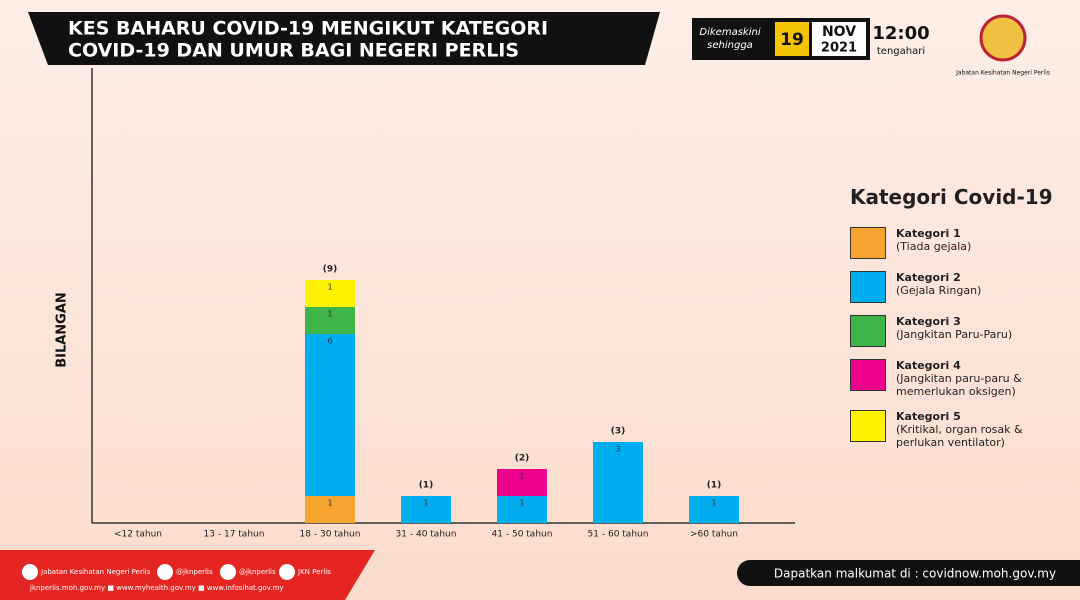 The image size is (1080, 600). I want to click on agency: Jabatan Kesihatan Negeri Perlis, so click(1002, 73).